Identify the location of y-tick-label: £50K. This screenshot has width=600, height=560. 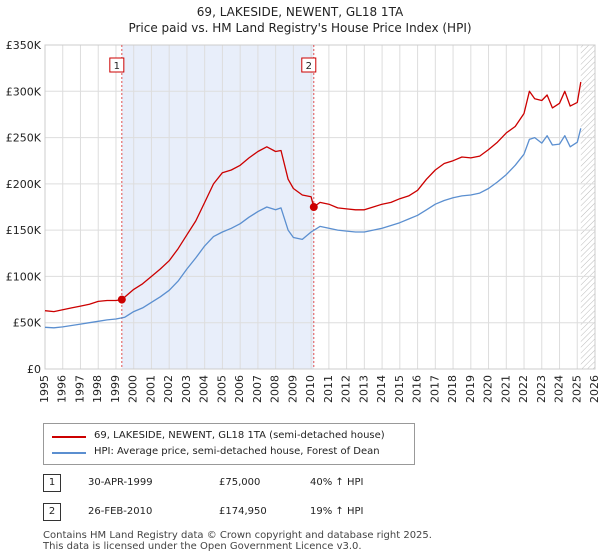
(27, 323).